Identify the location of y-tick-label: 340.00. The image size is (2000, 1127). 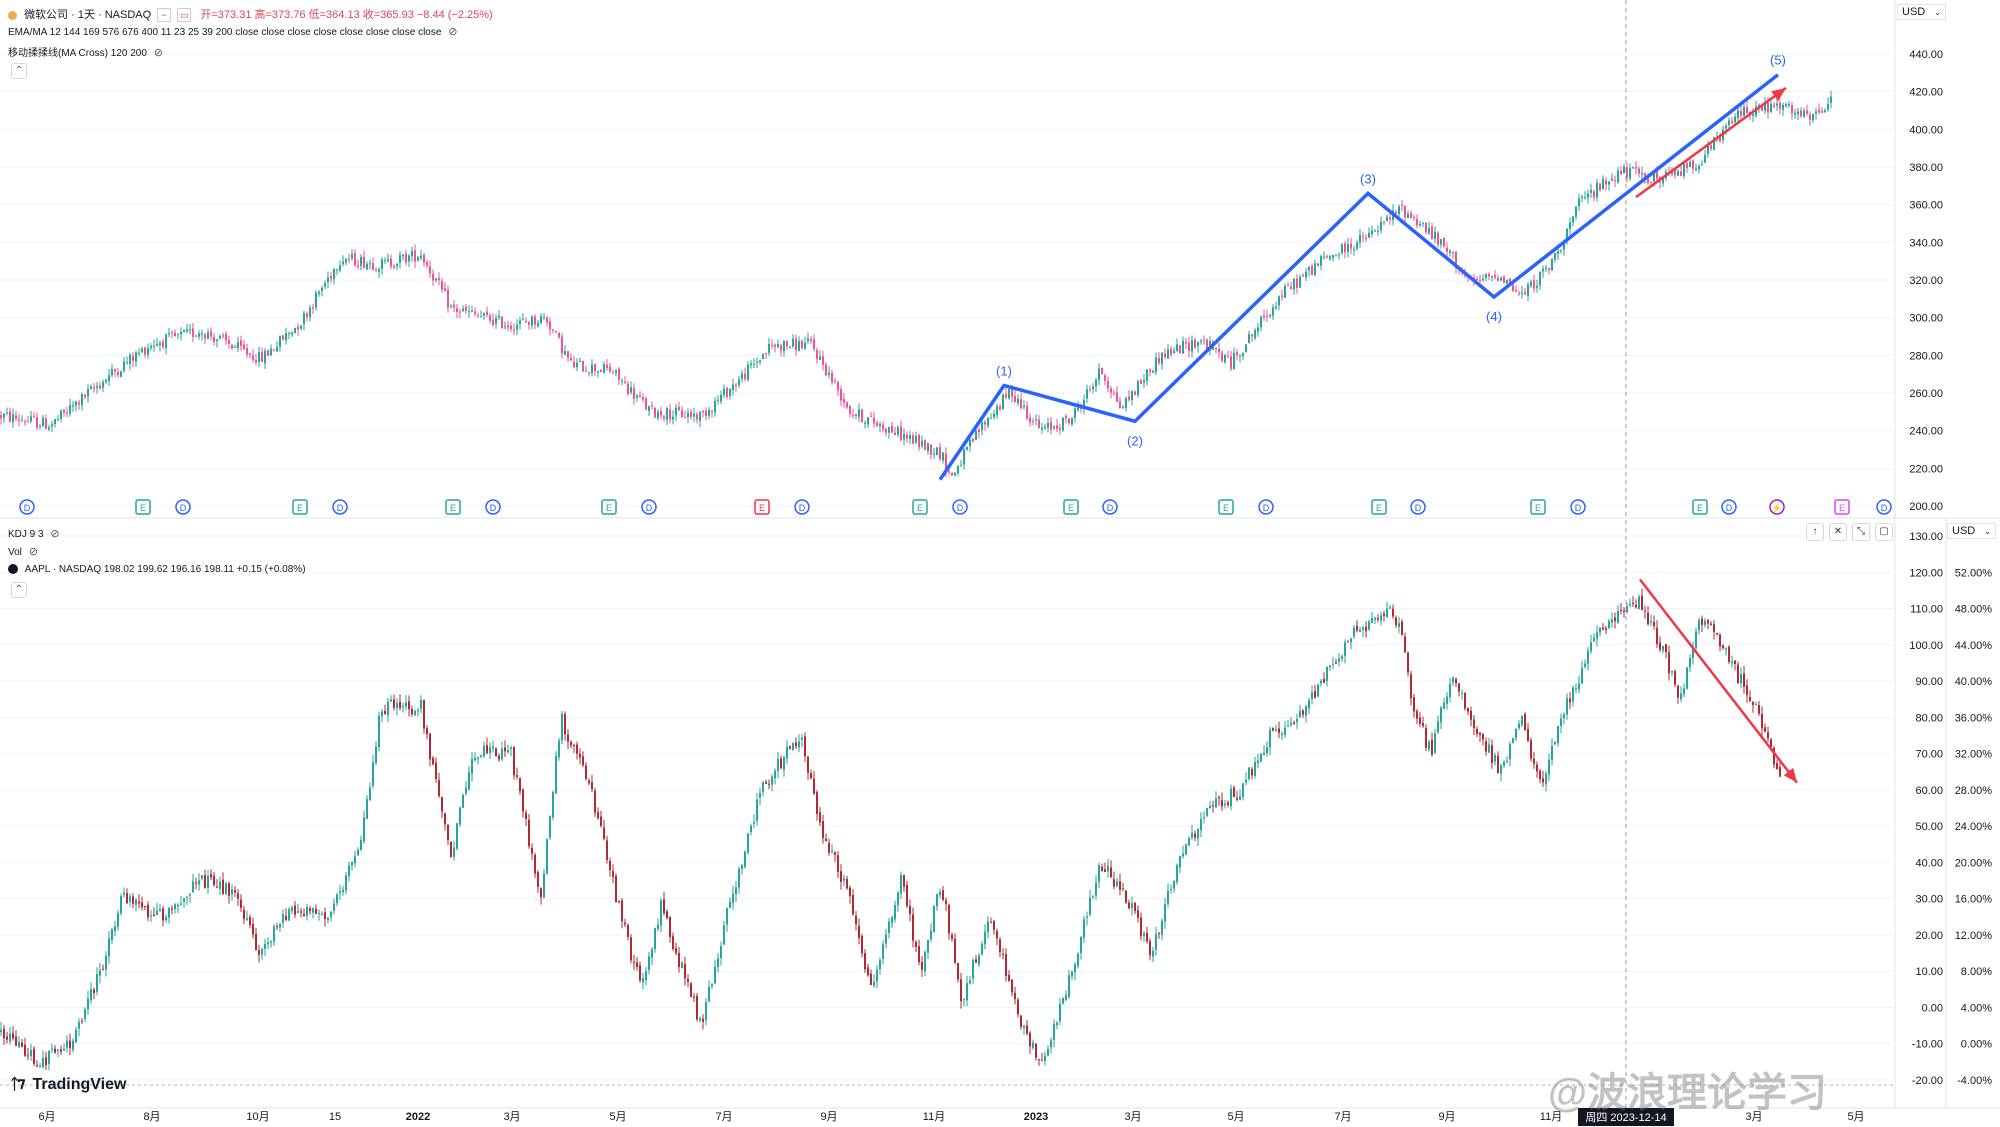
(1926, 243).